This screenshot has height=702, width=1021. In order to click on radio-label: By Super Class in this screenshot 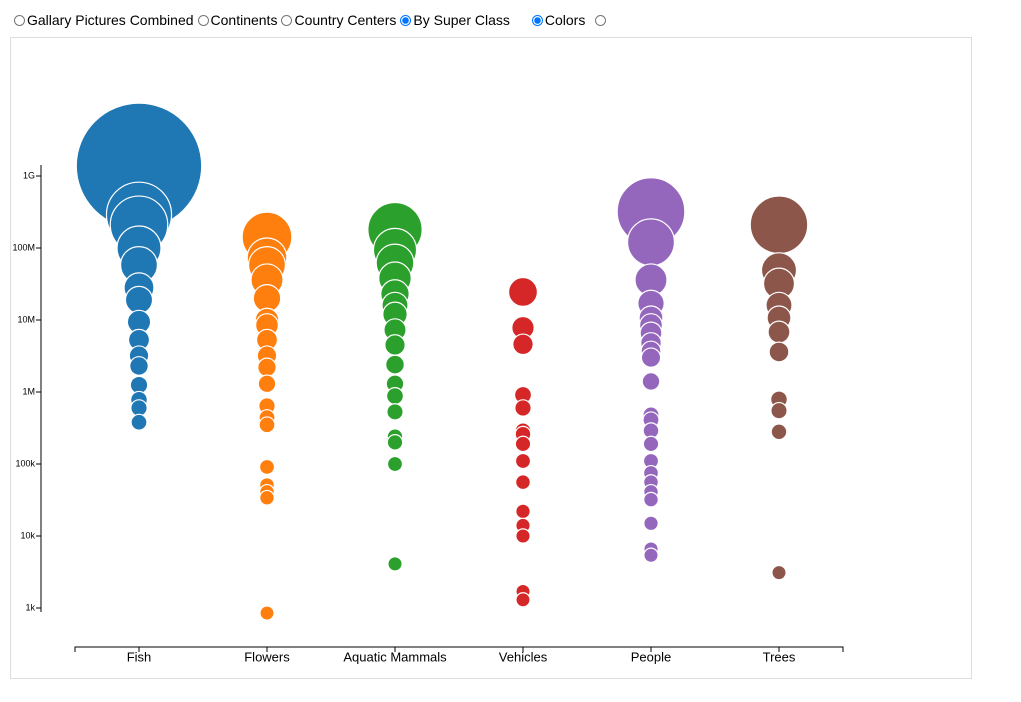, I will do `click(461, 20)`.